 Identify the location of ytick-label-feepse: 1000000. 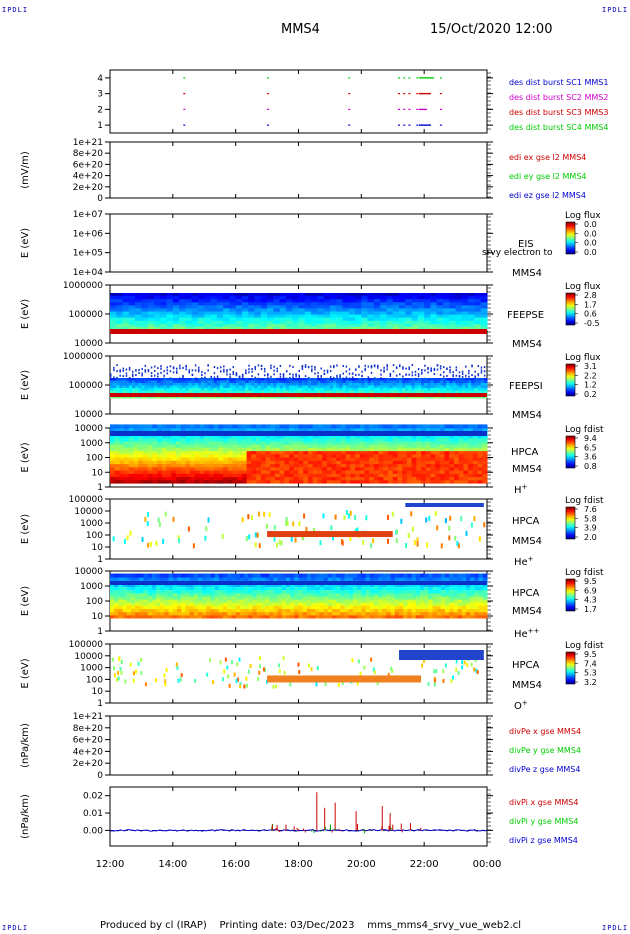
(83, 286).